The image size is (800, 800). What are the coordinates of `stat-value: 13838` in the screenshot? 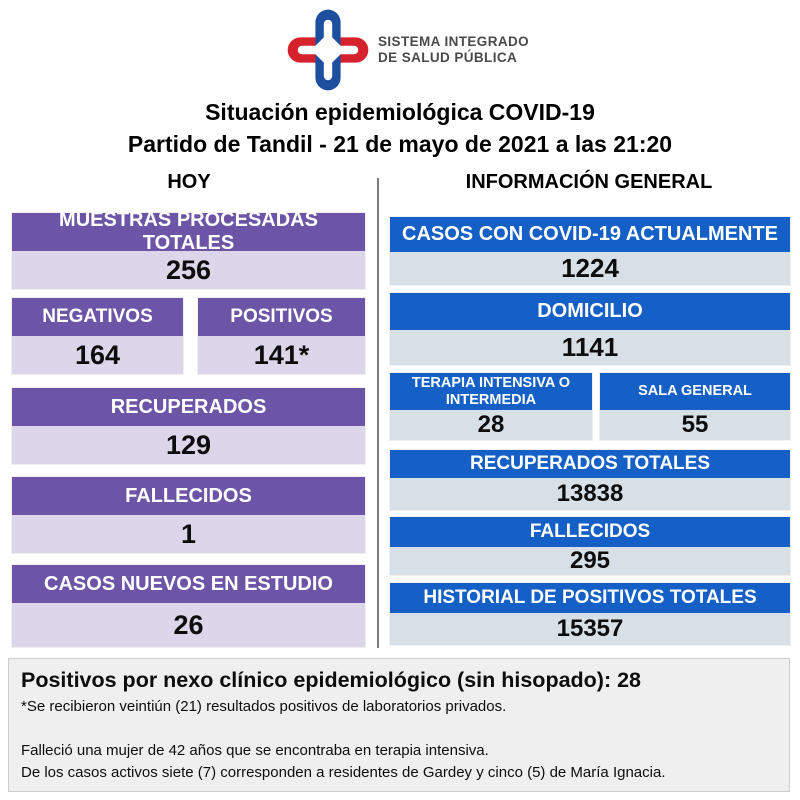 It's located at (590, 494).